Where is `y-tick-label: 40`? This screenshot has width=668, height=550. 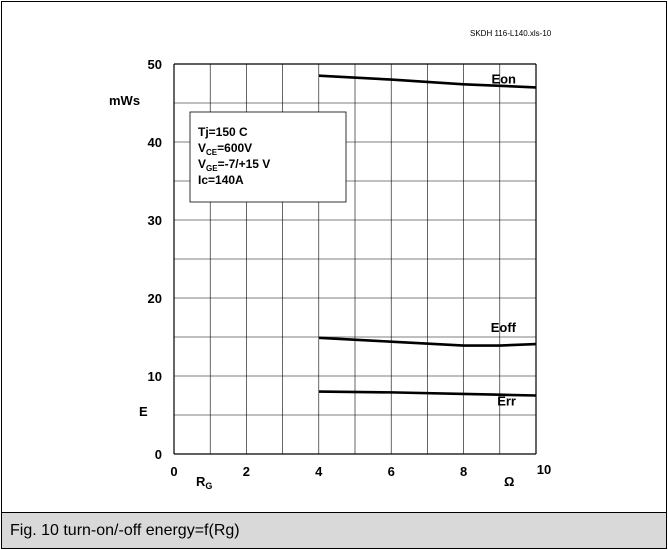 y-tick-label: 40 is located at coordinates (155, 142).